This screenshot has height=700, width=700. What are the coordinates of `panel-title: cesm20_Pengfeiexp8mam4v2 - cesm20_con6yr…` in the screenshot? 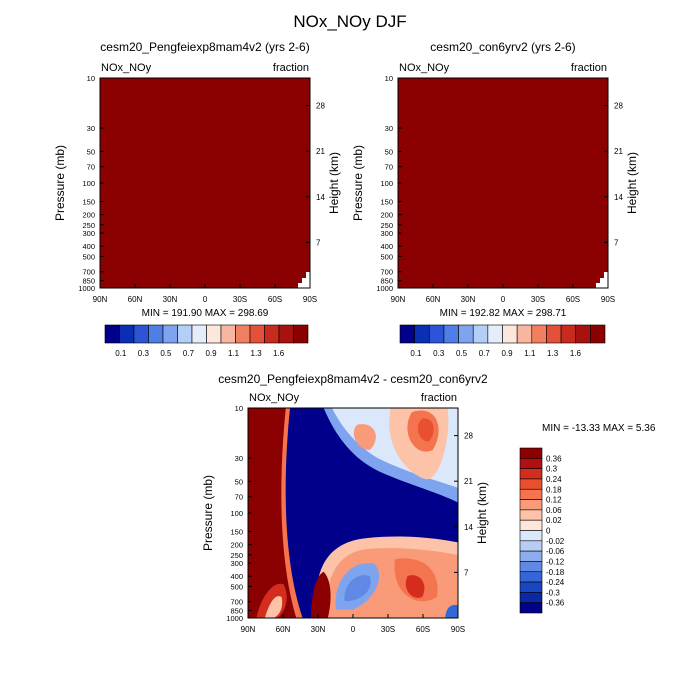 It's located at (353, 379).